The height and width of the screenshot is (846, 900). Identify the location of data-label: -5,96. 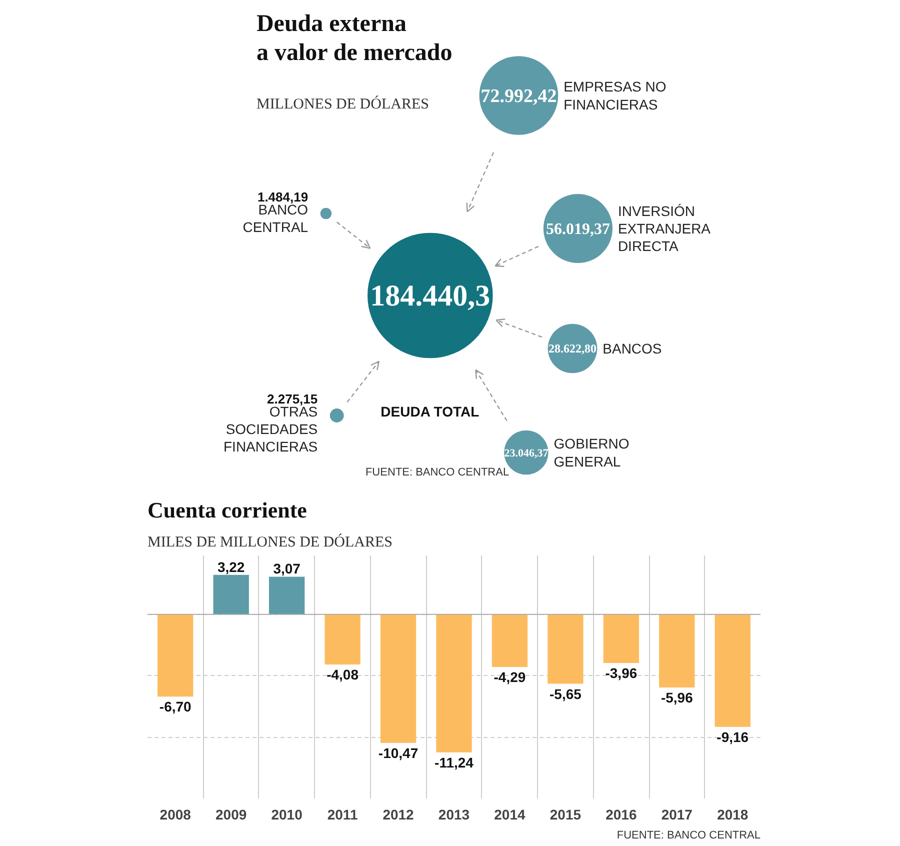
(677, 698).